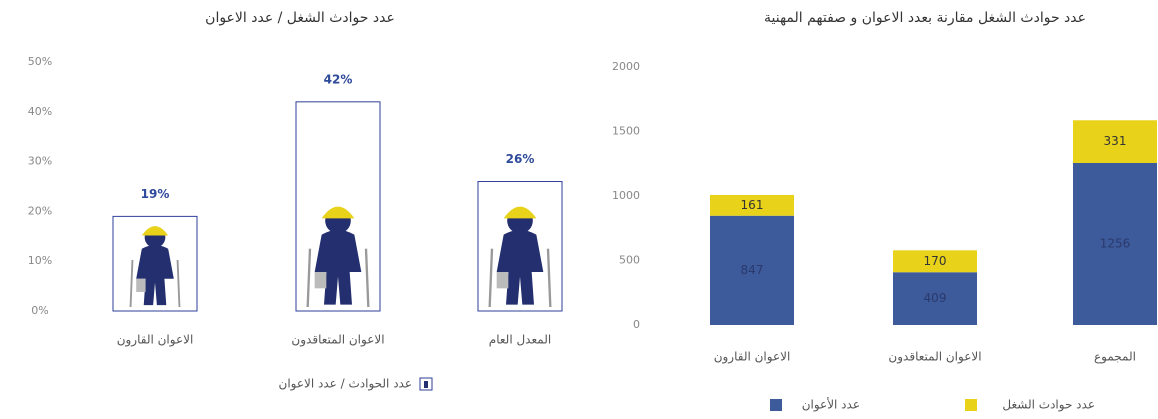 The width and height of the screenshot is (1158, 419). What do you see at coordinates (338, 79) in the screenshot?
I see `value-label: 42%` at bounding box center [338, 79].